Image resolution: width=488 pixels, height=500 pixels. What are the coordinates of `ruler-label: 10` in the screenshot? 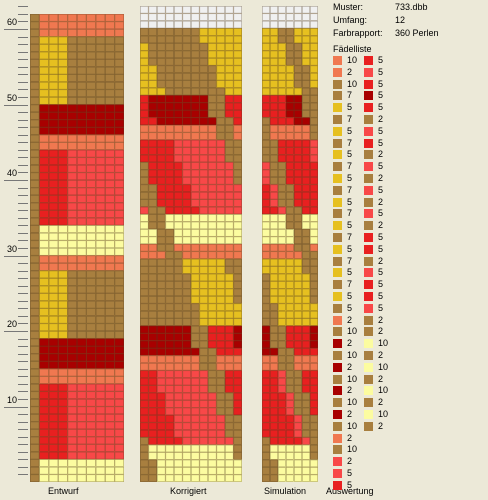 It's located at (12, 399).